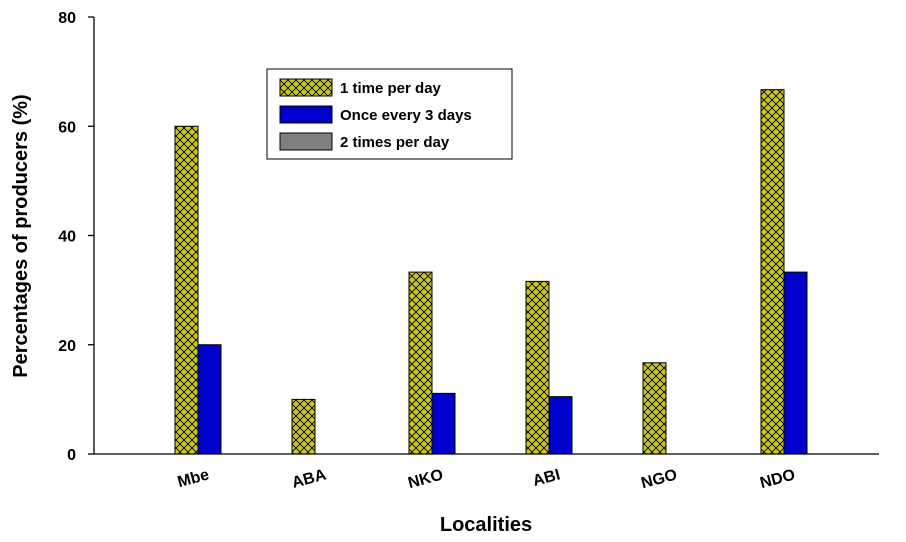  What do you see at coordinates (772, 272) in the screenshot?
I see `bar-1-time-per-day-ndo` at bounding box center [772, 272].